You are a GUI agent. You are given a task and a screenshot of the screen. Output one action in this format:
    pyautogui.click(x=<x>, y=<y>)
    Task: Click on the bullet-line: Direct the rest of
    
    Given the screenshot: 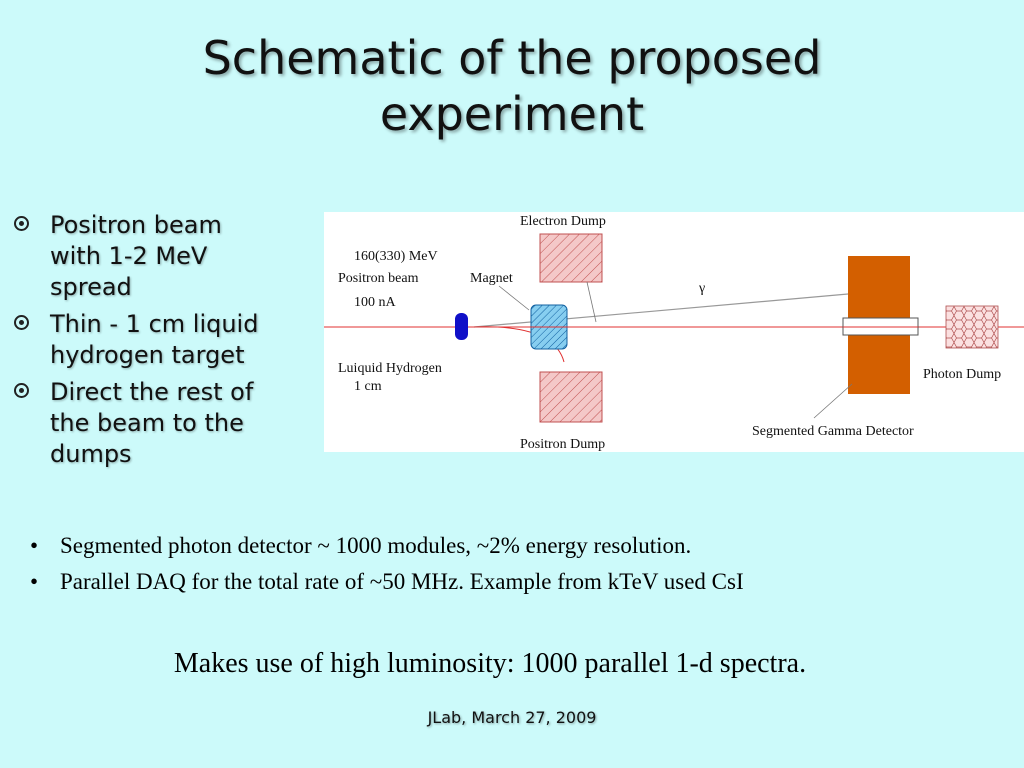 What is the action you would take?
    pyautogui.click(x=152, y=392)
    